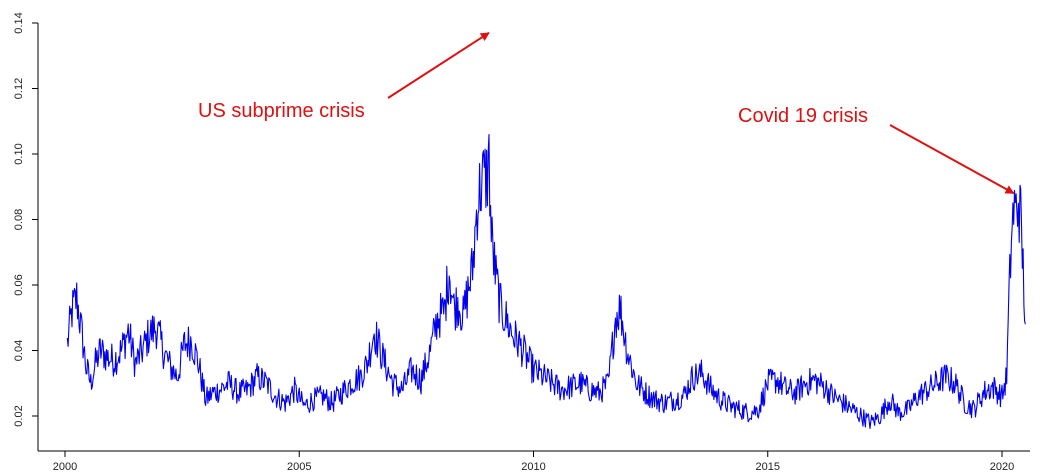 The image size is (1054, 476). I want to click on x-tick-label: 2015, so click(768, 467).